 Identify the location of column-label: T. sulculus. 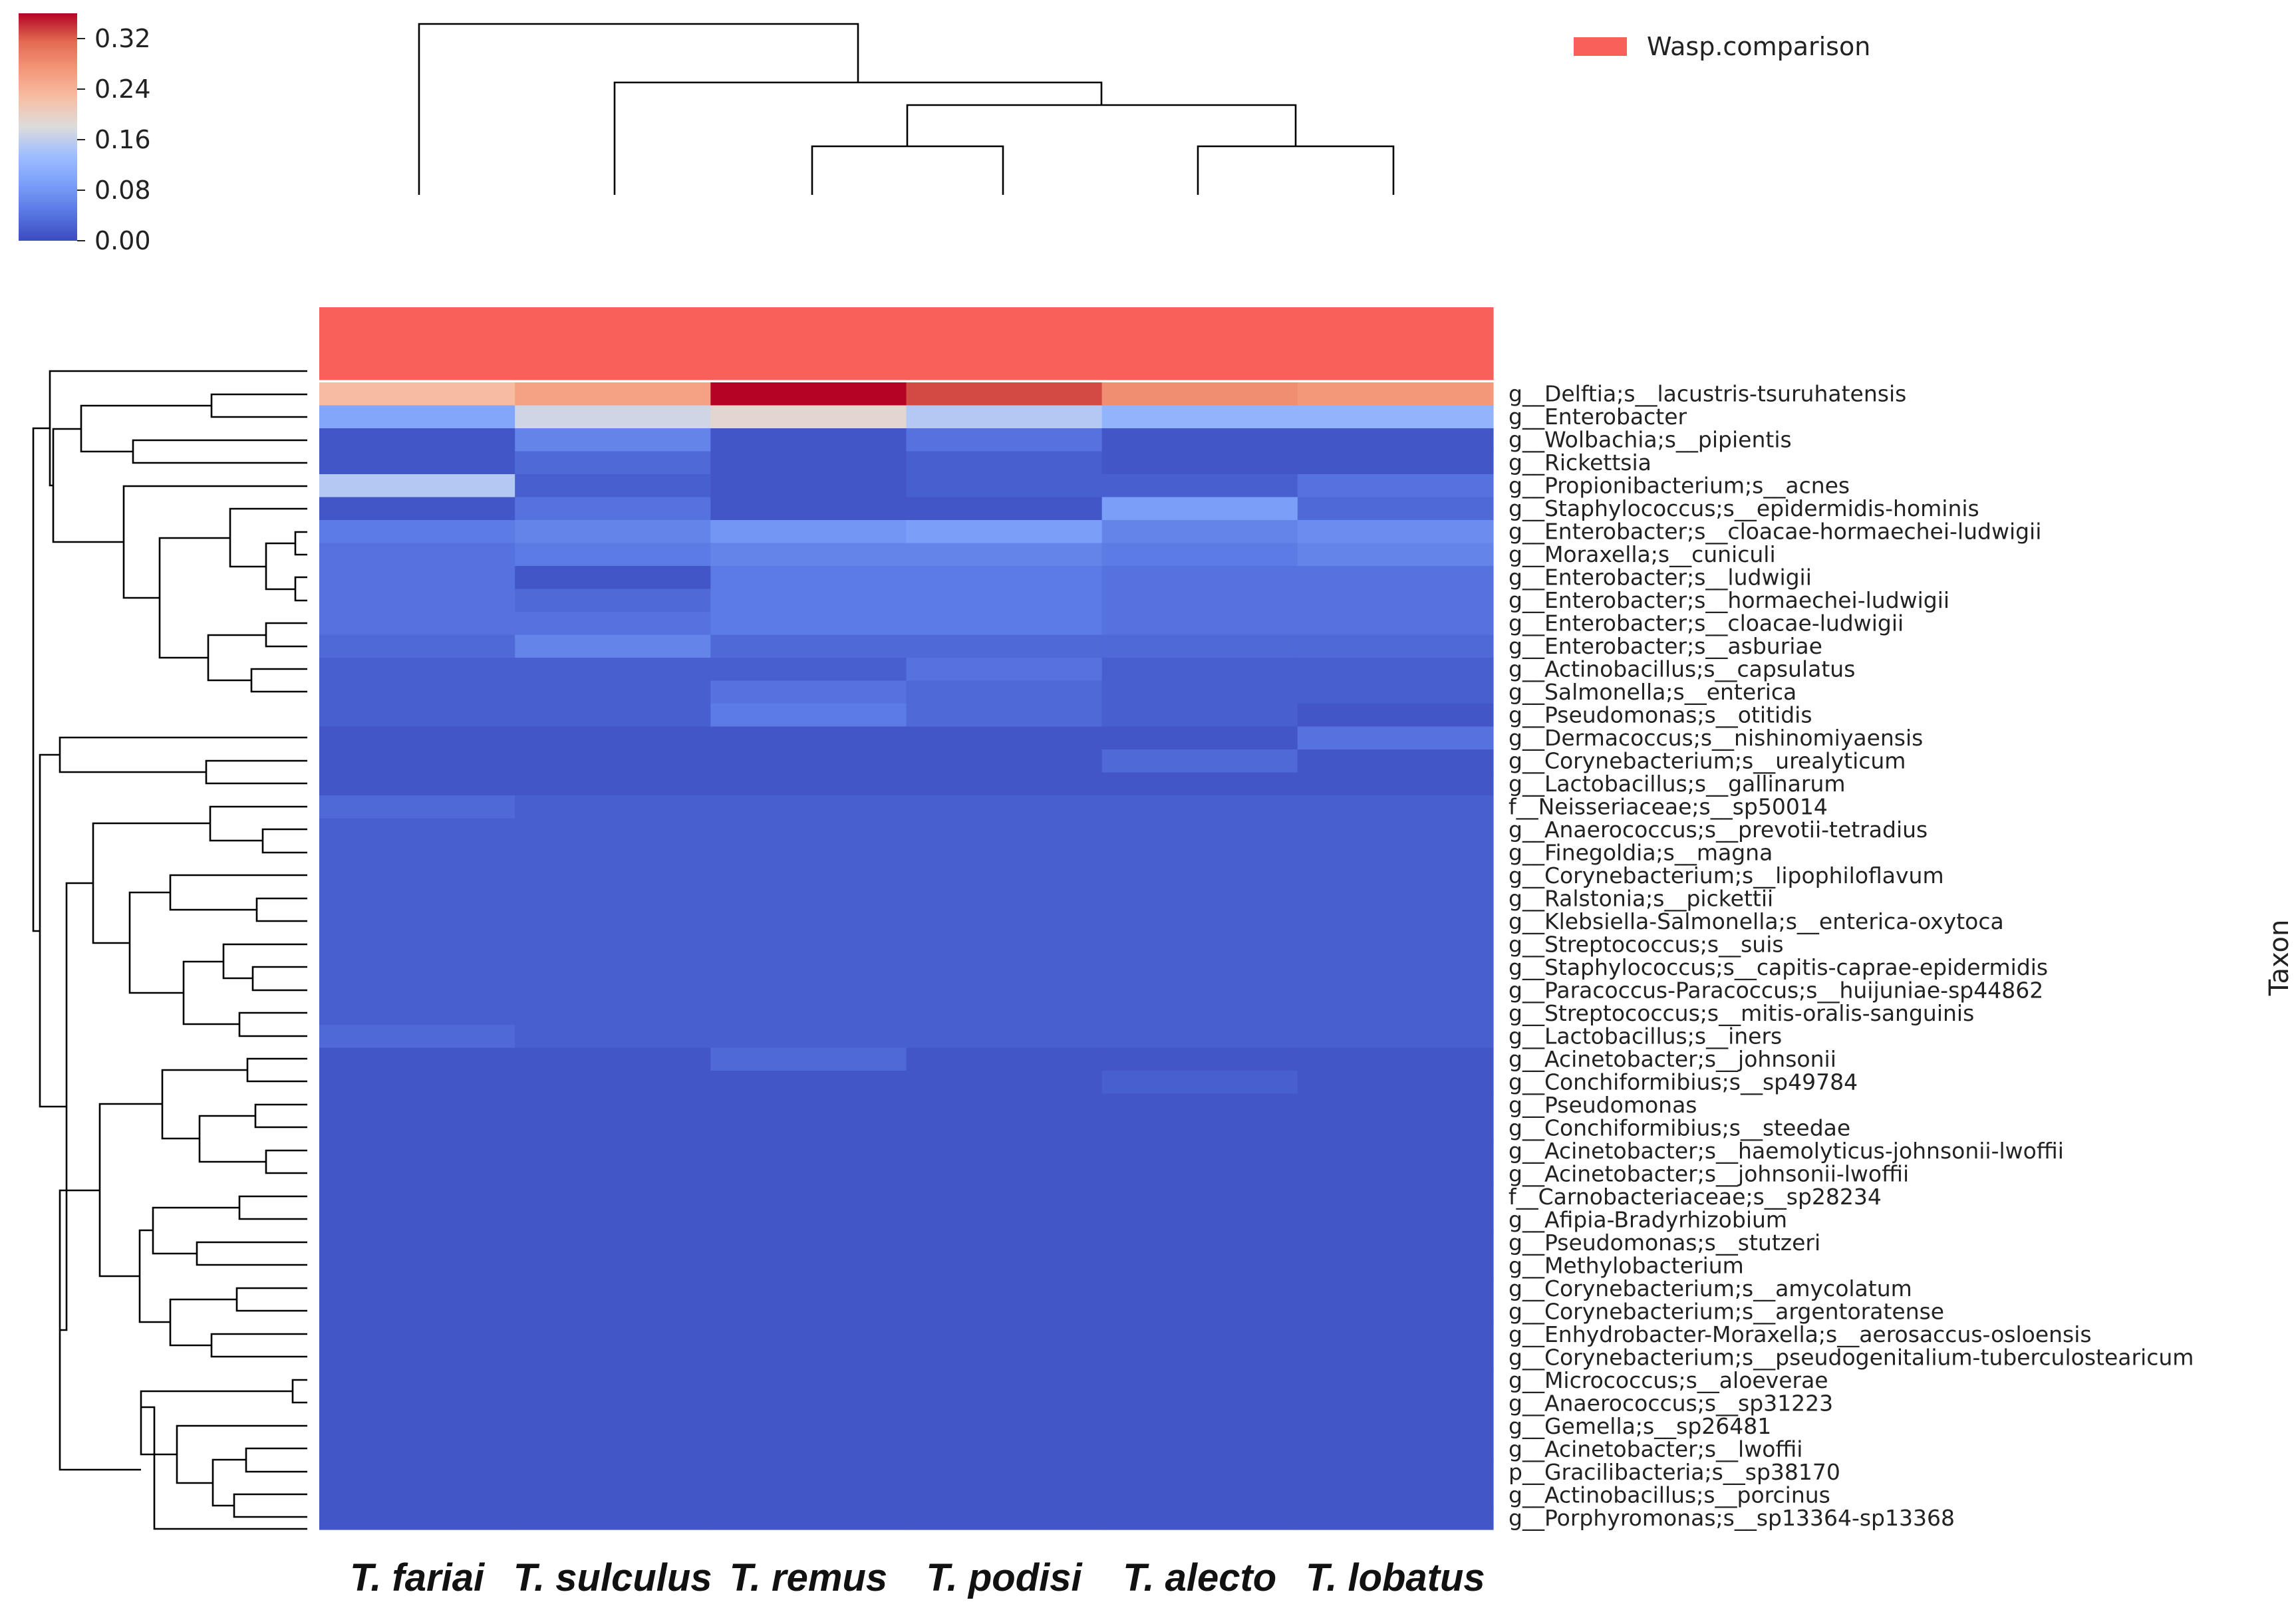
(612, 1577).